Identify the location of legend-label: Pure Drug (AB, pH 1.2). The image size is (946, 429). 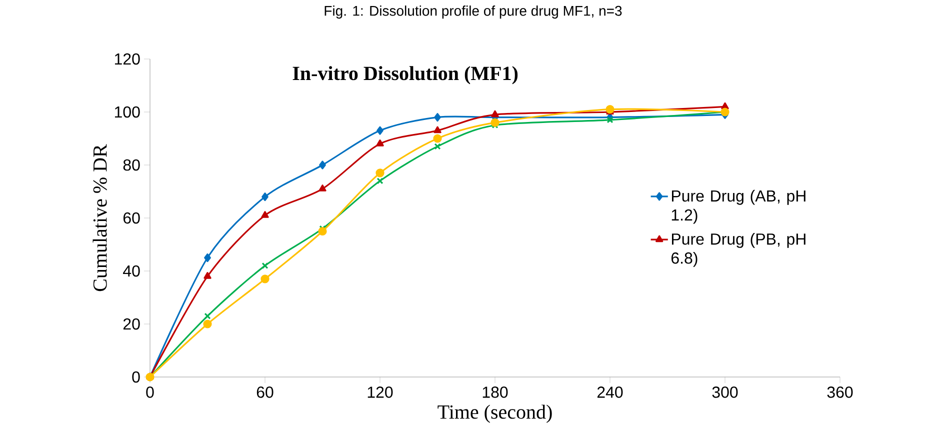
(739, 207).